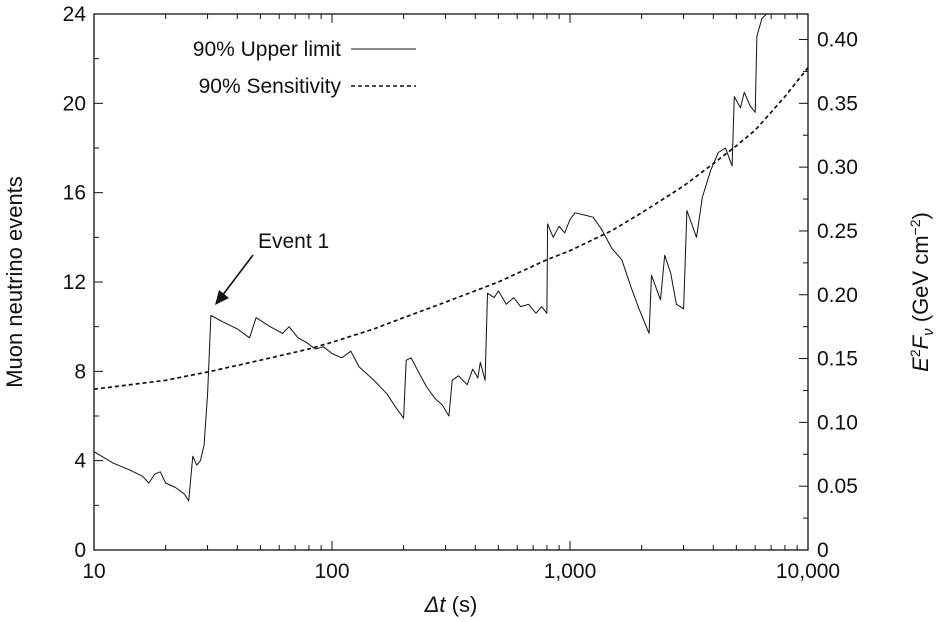  I want to click on y2-tick-label: 0.40, so click(837, 40).